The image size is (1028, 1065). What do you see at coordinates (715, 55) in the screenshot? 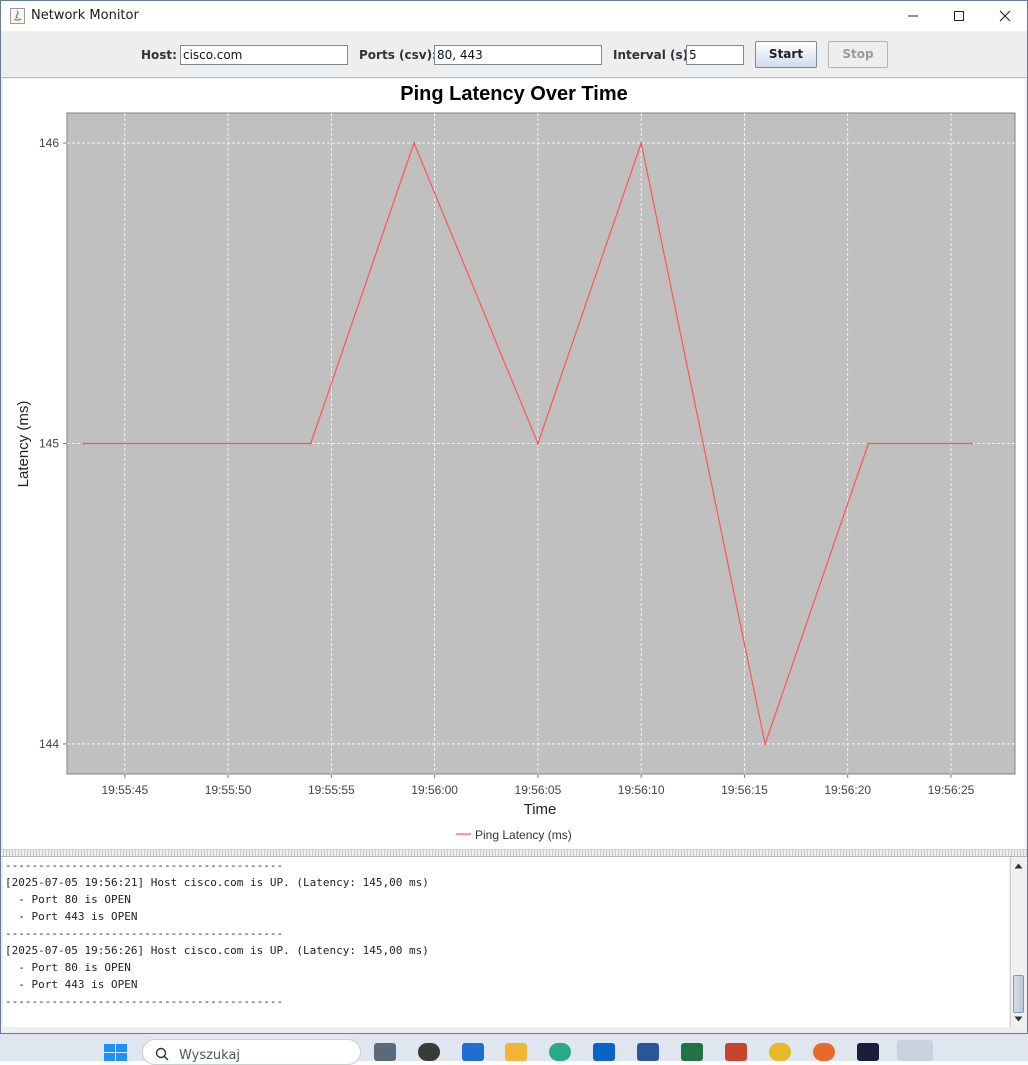
I see `interval-input: 5` at bounding box center [715, 55].